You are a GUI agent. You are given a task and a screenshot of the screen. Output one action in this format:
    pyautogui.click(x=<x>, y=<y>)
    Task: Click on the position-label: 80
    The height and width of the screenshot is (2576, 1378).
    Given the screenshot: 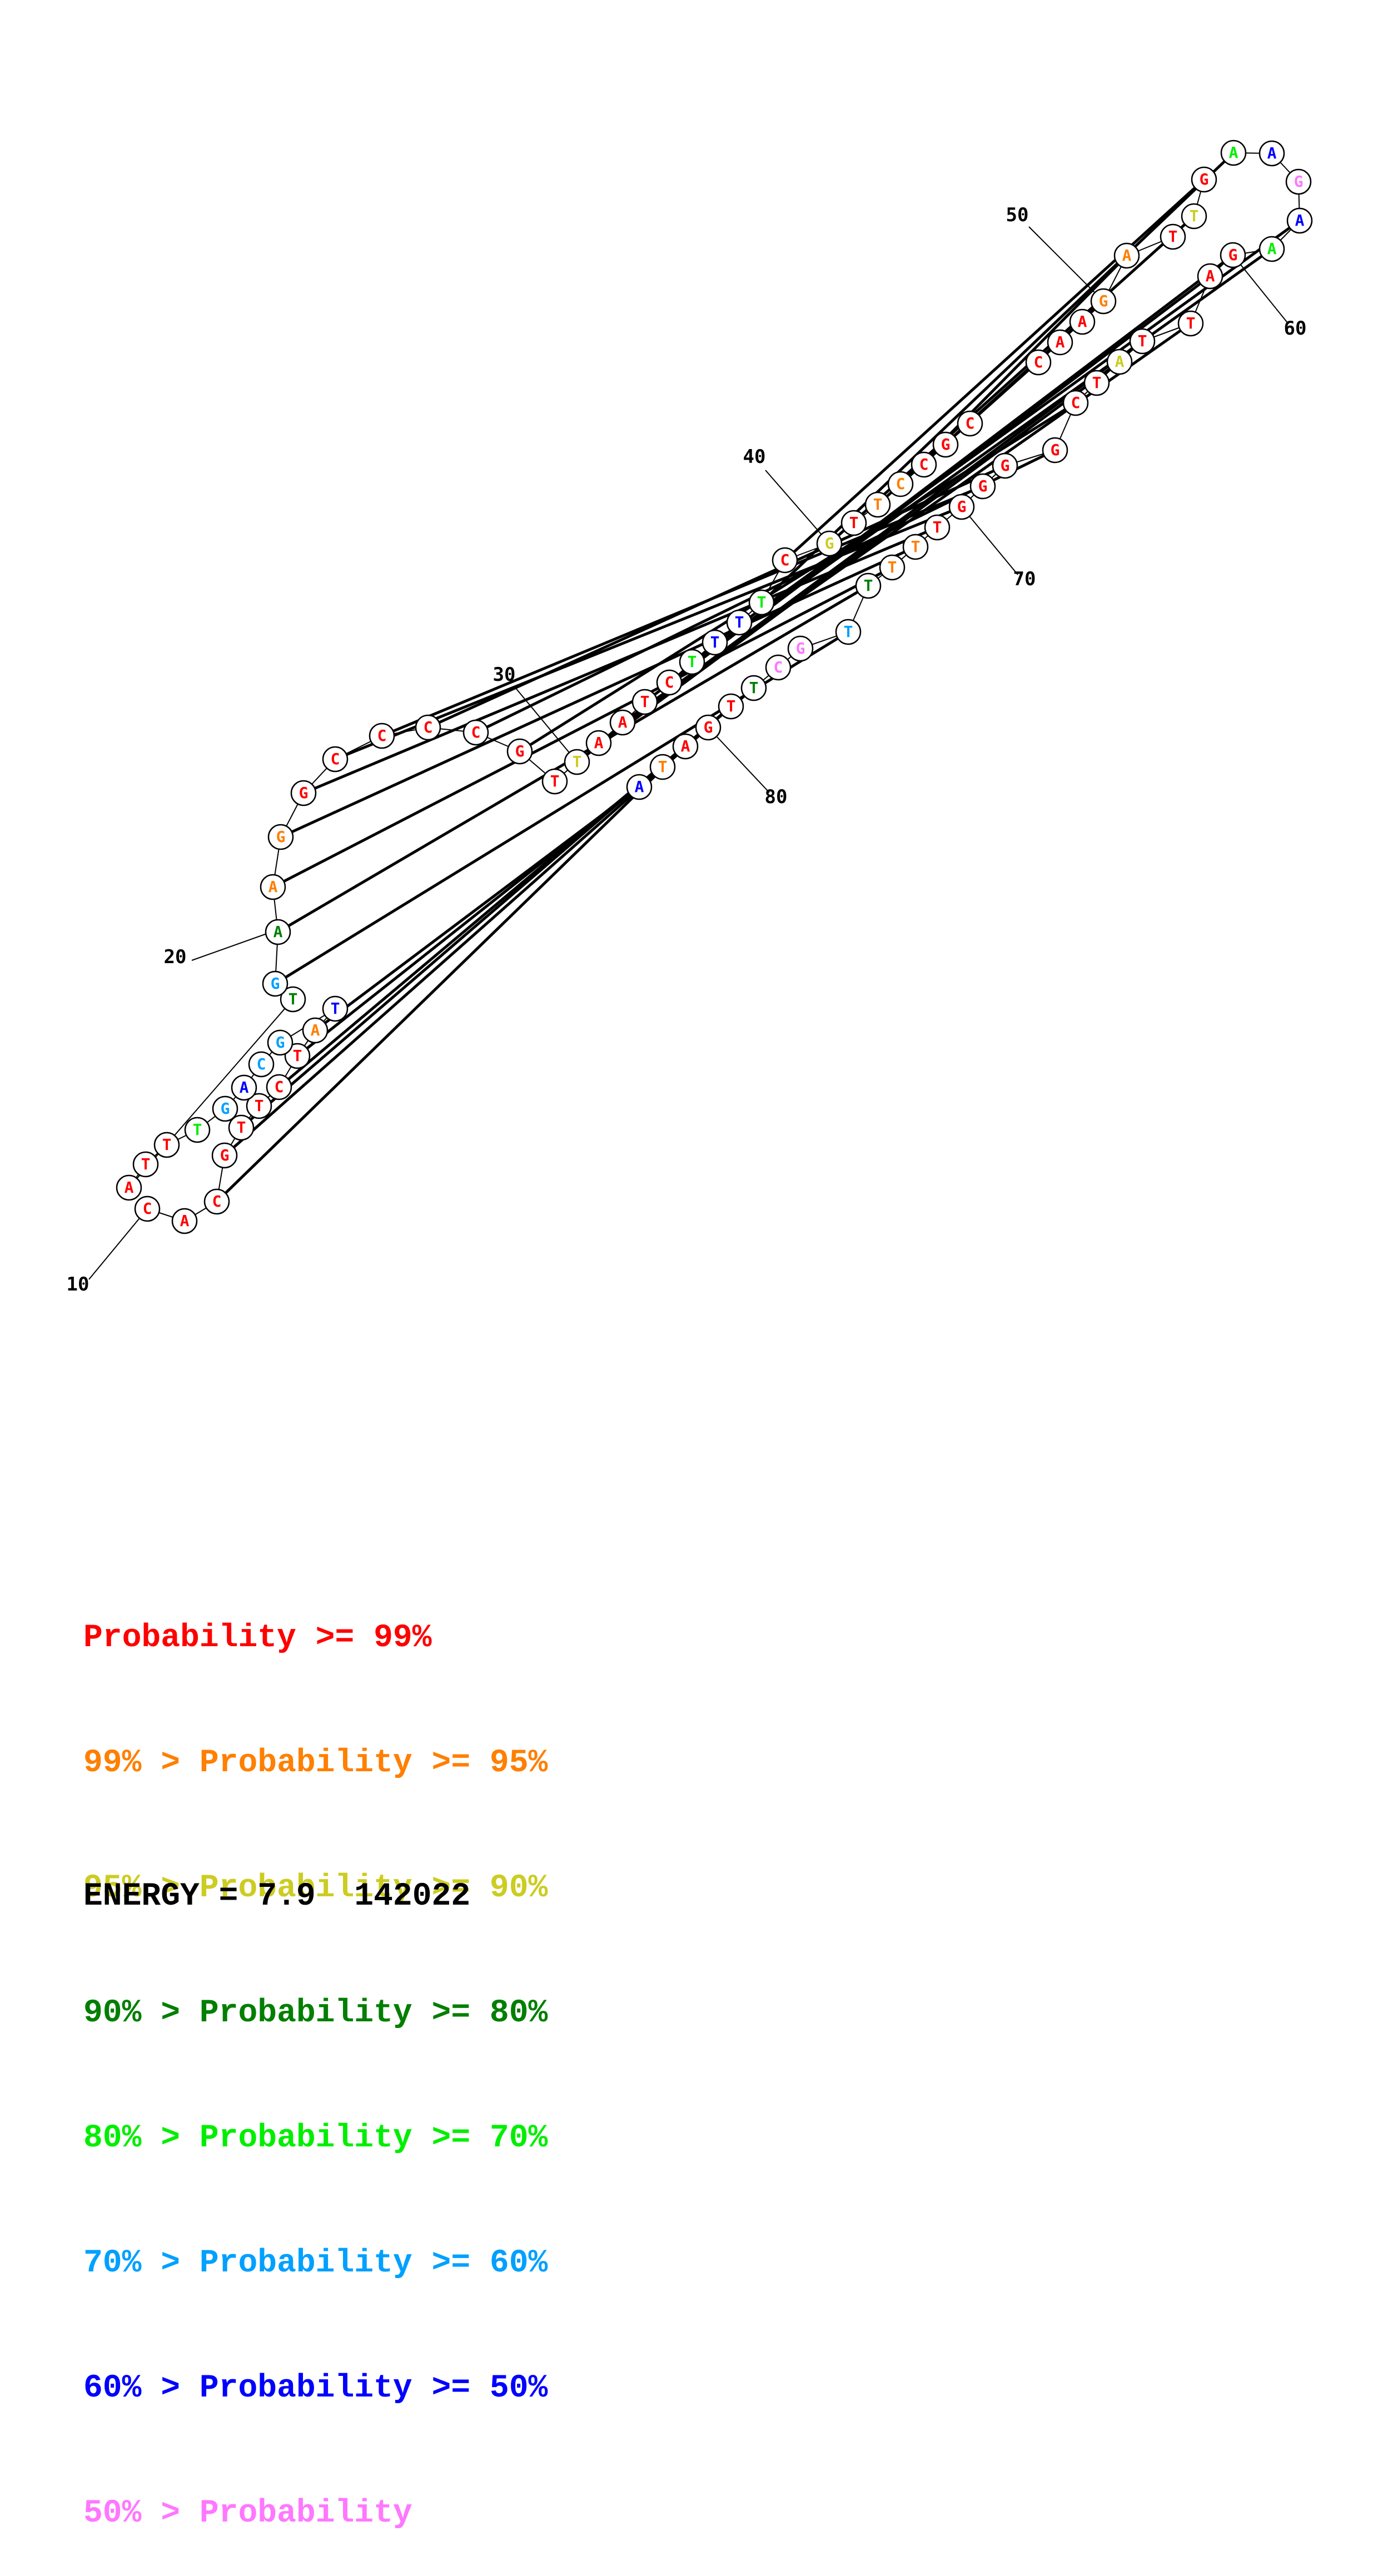 What is the action you would take?
    pyautogui.click(x=776, y=797)
    